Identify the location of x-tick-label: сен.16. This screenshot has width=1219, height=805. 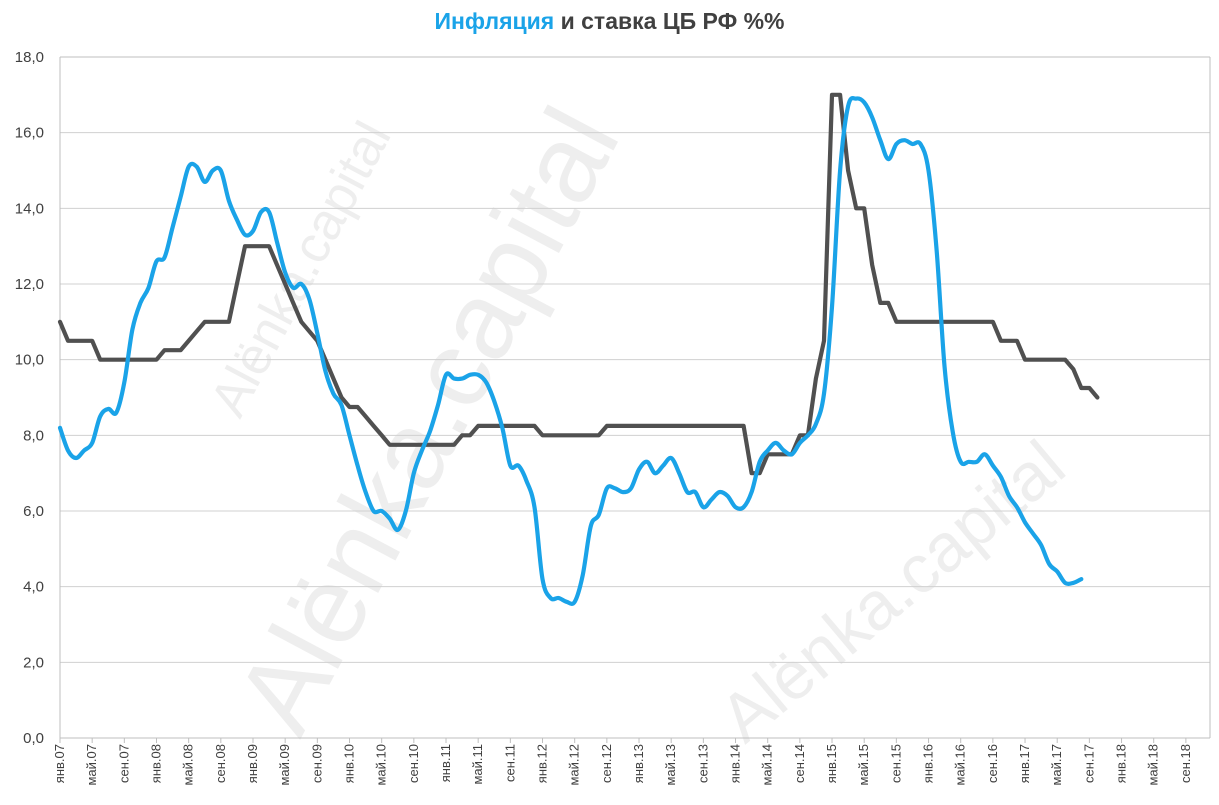
(992, 763).